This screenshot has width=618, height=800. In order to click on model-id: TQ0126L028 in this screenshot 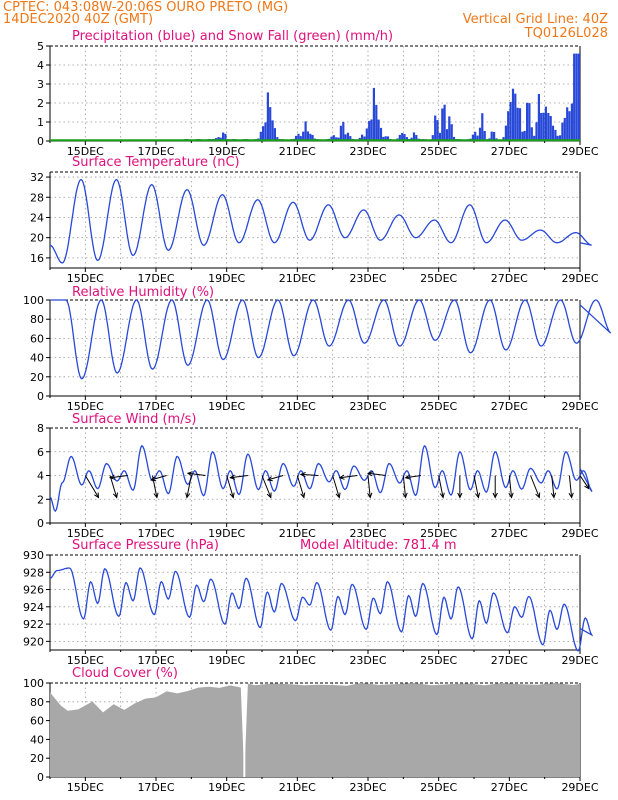, I will do `click(566, 33)`.